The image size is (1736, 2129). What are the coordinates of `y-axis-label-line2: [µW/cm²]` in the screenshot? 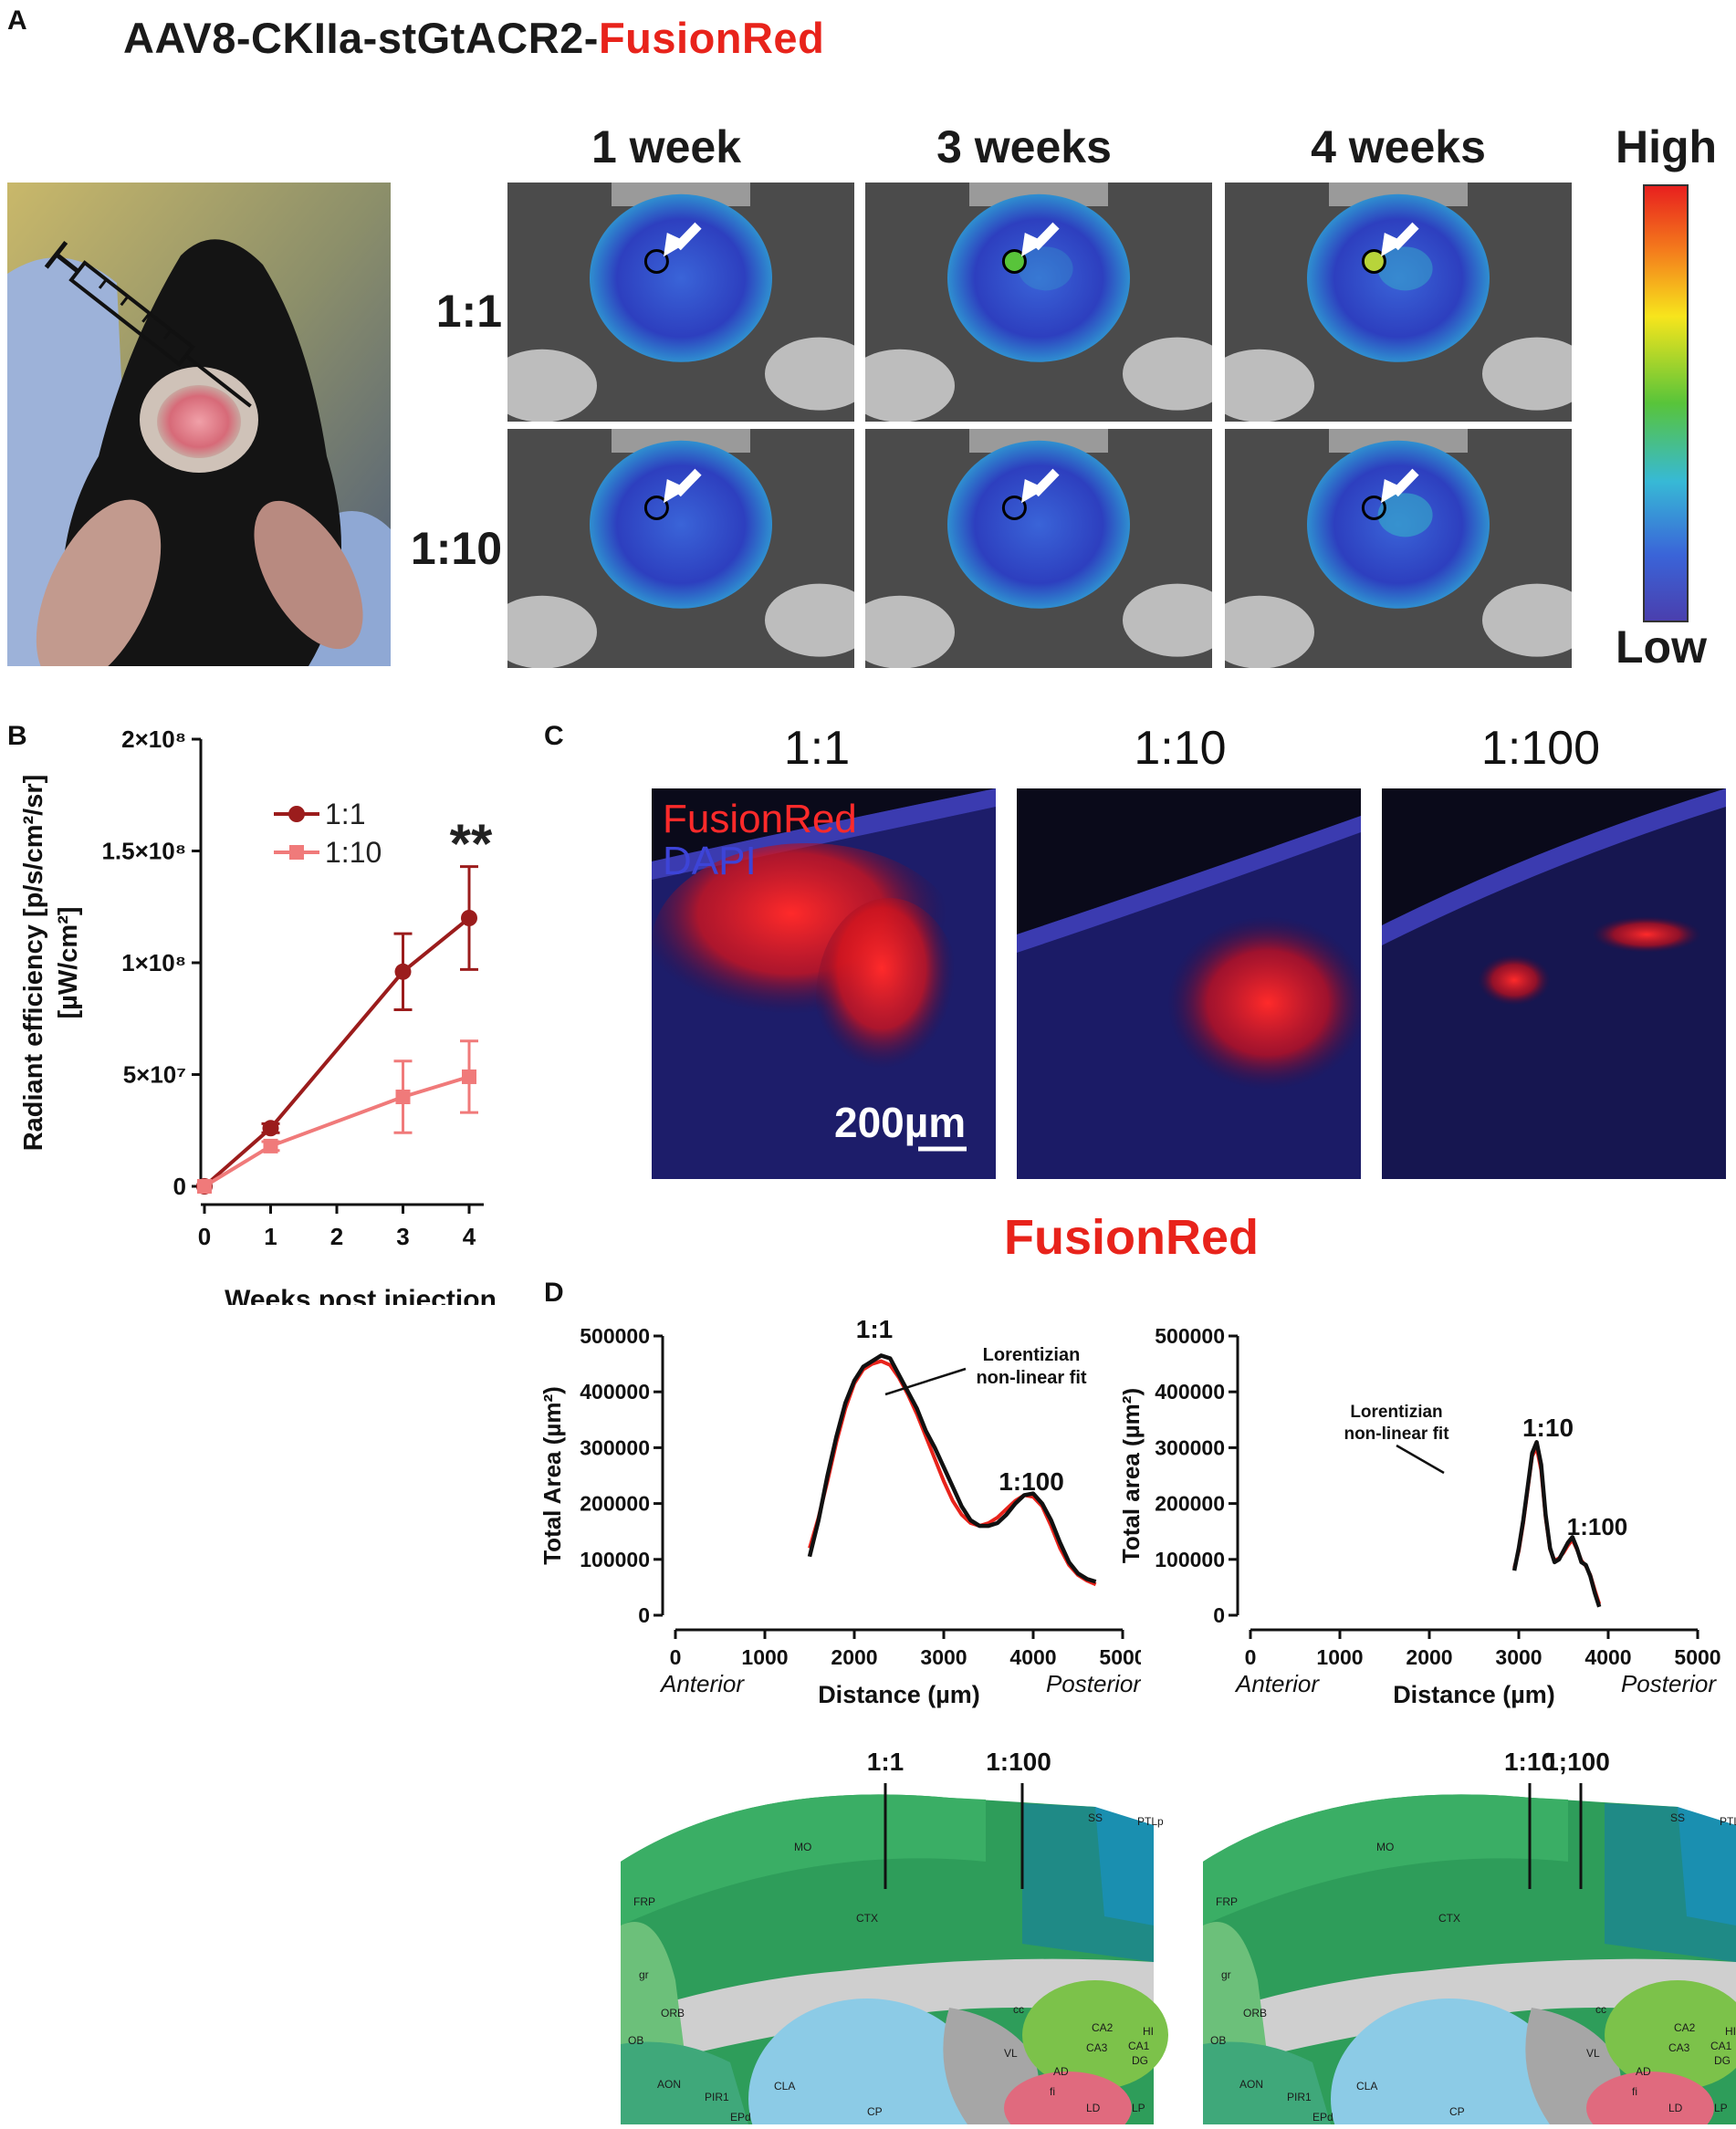 It's located at (68, 962).